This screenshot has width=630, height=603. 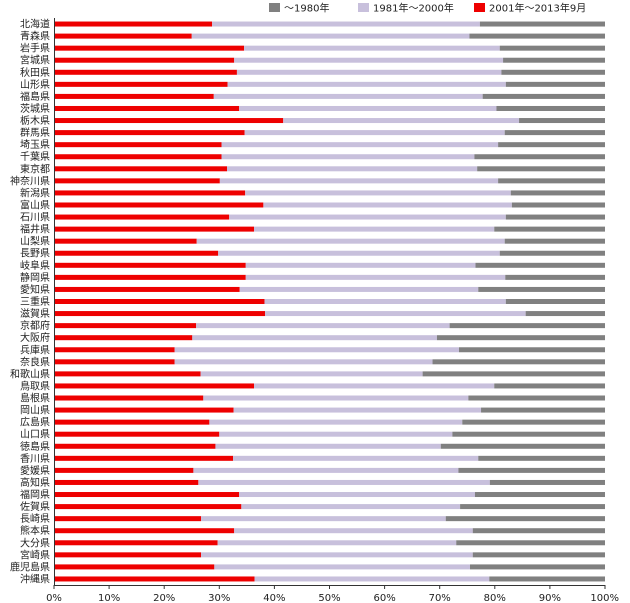 I want to click on category-label: 大分県, so click(x=35, y=542).